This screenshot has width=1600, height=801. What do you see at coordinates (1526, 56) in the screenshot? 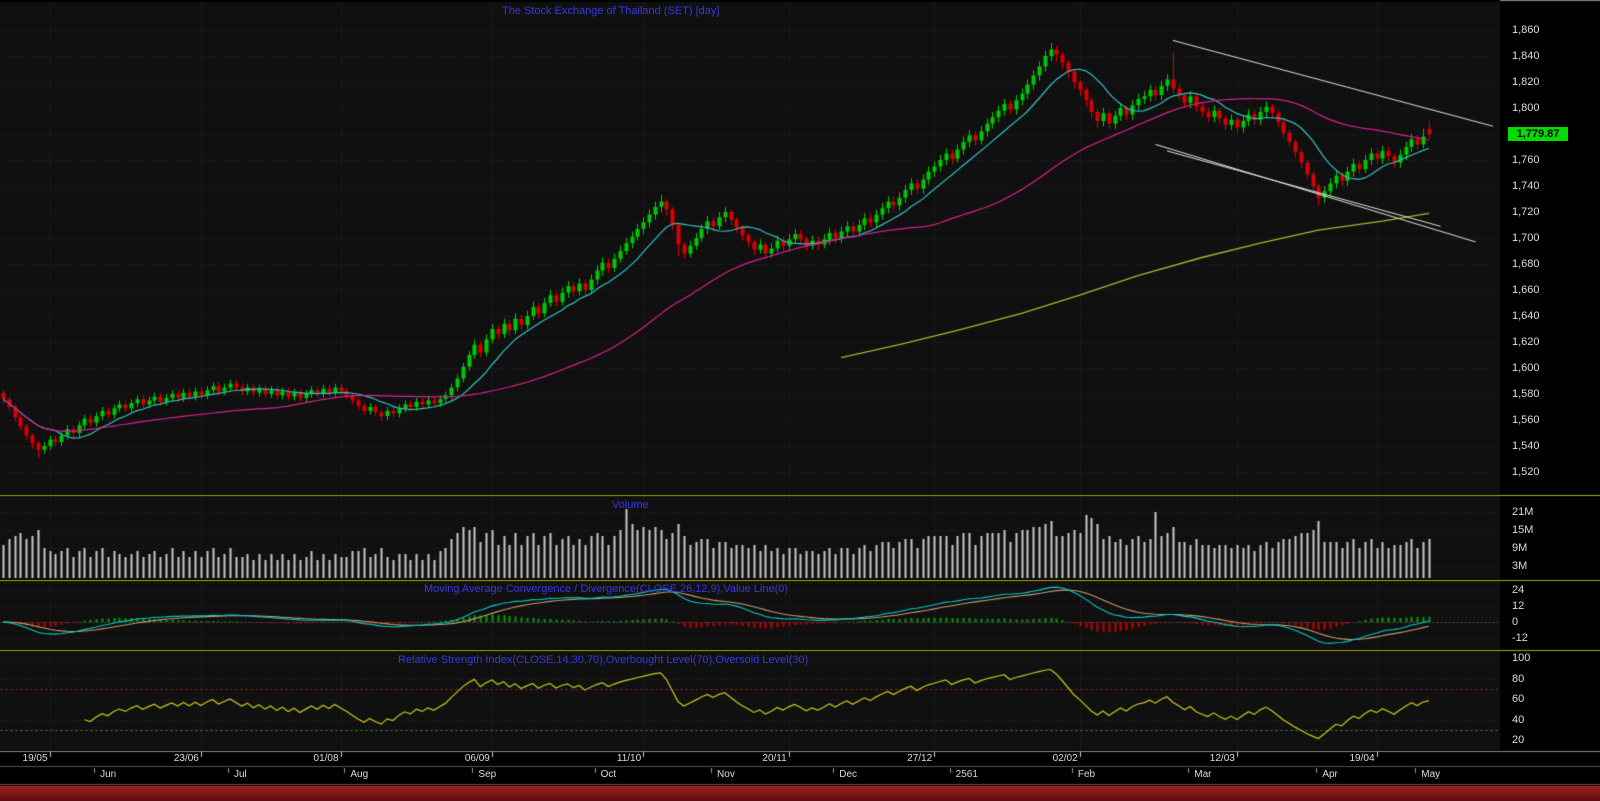
I see `price-axis-label: 1,840` at bounding box center [1526, 56].